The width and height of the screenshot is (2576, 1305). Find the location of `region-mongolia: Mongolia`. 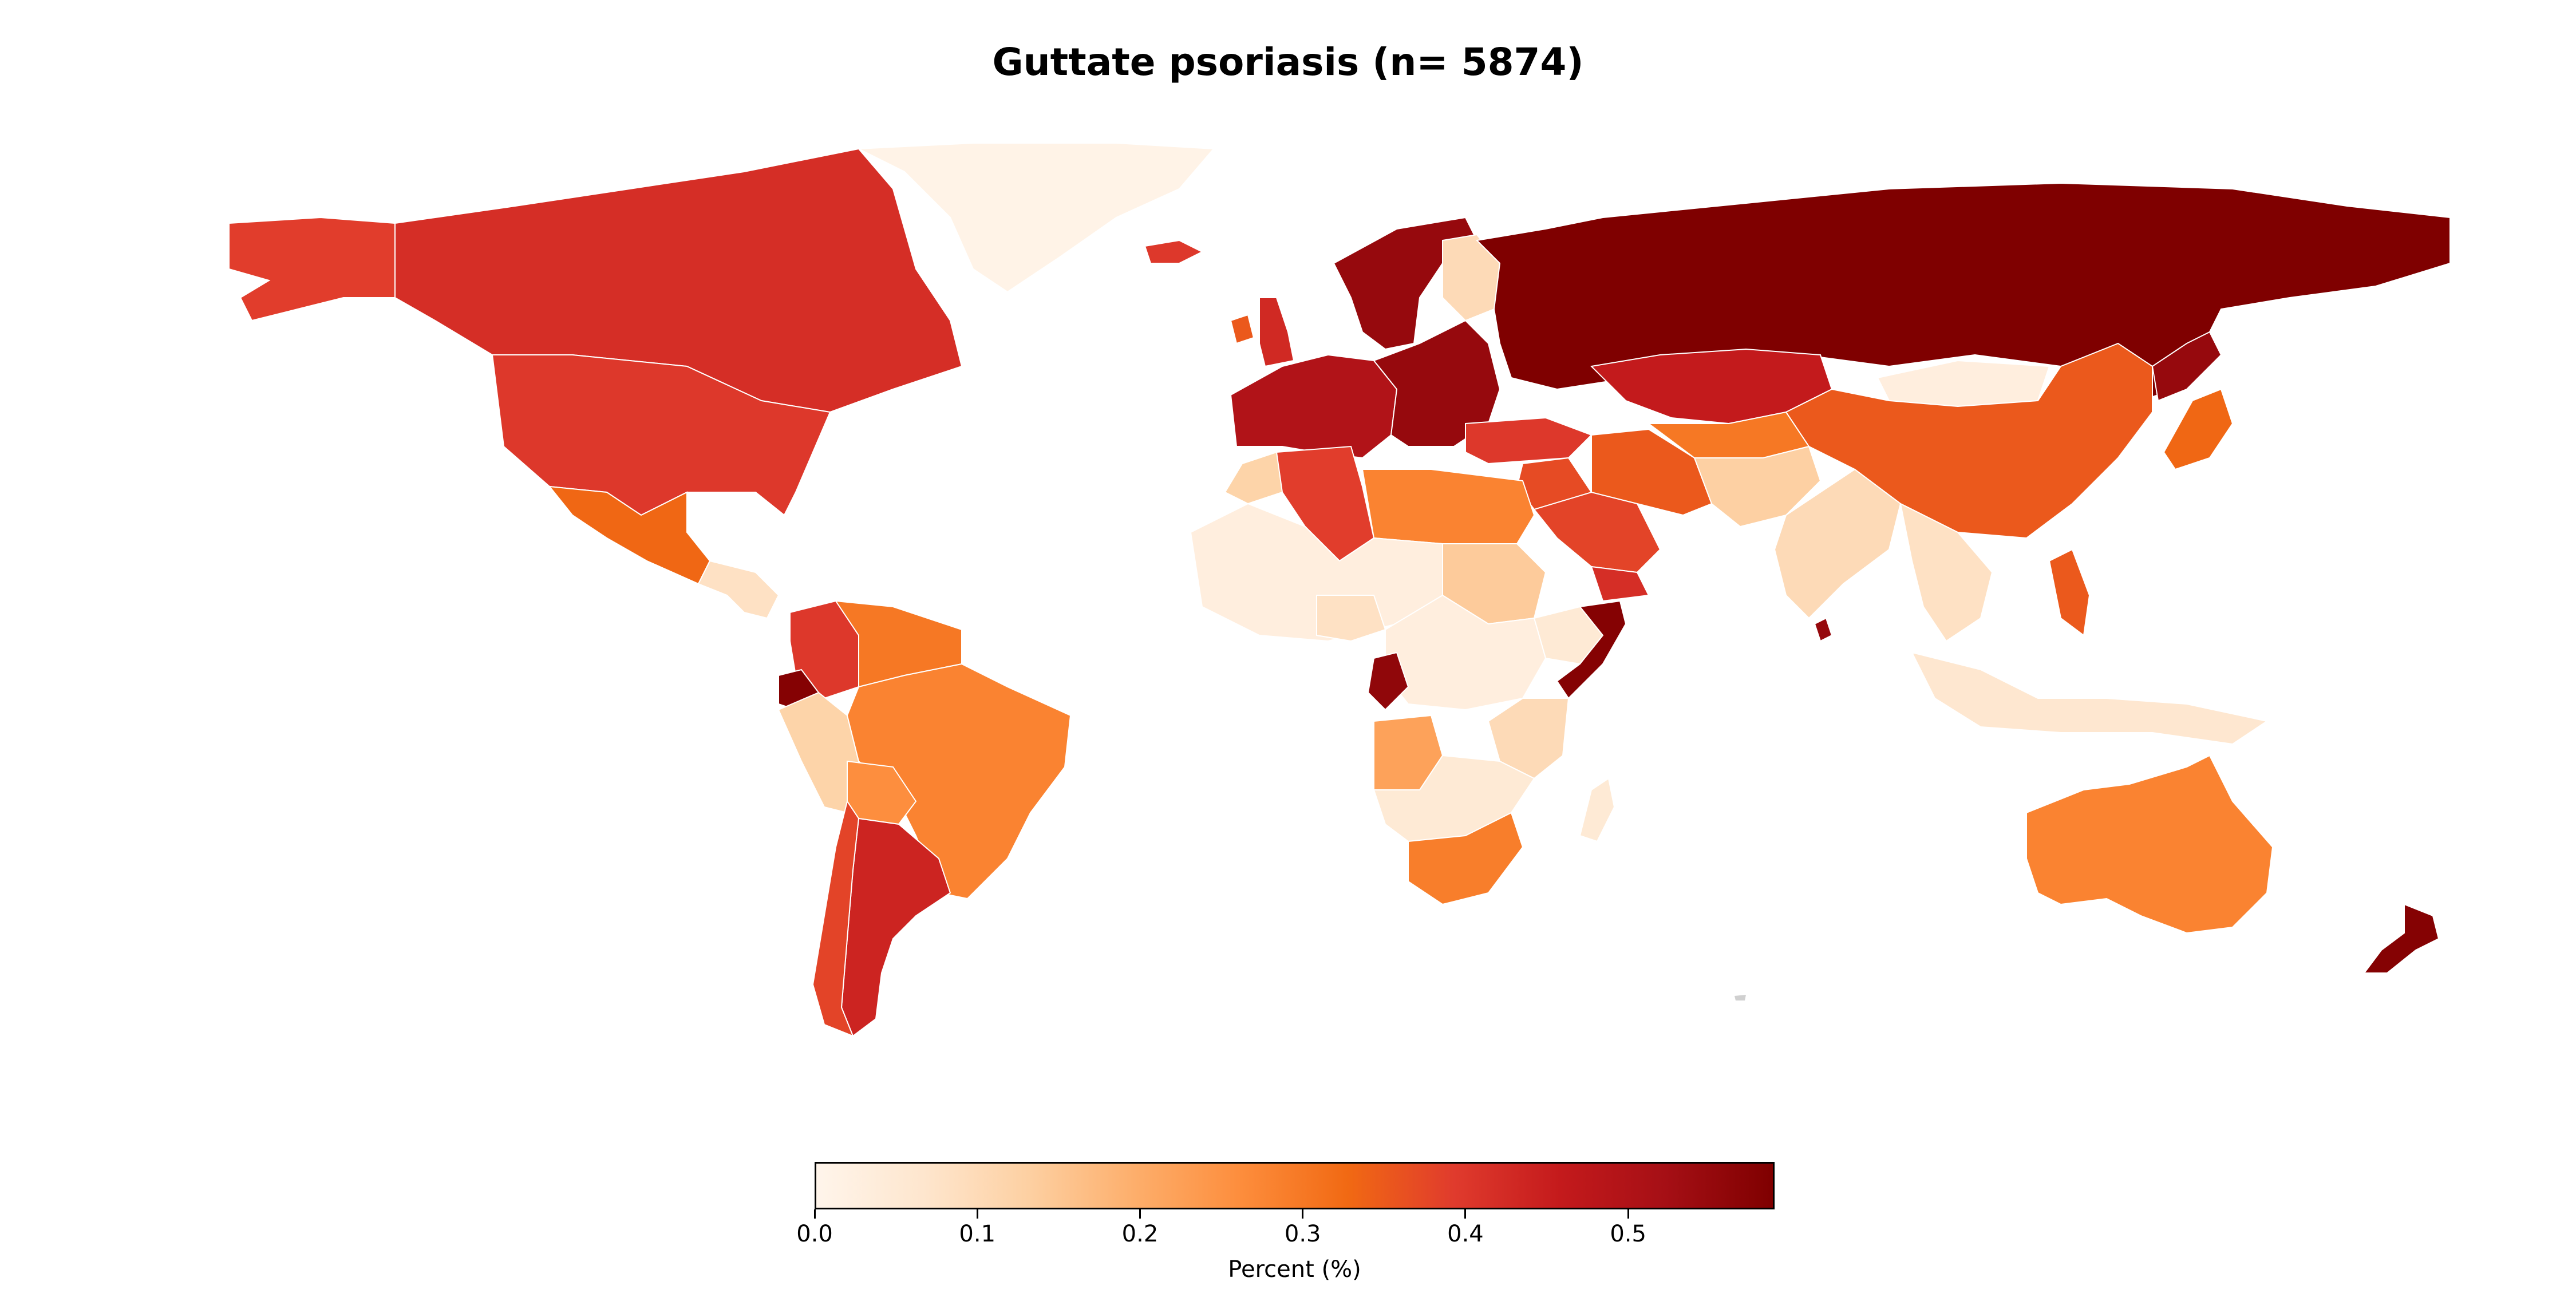

region-mongolia: Mongolia is located at coordinates (1963, 383).